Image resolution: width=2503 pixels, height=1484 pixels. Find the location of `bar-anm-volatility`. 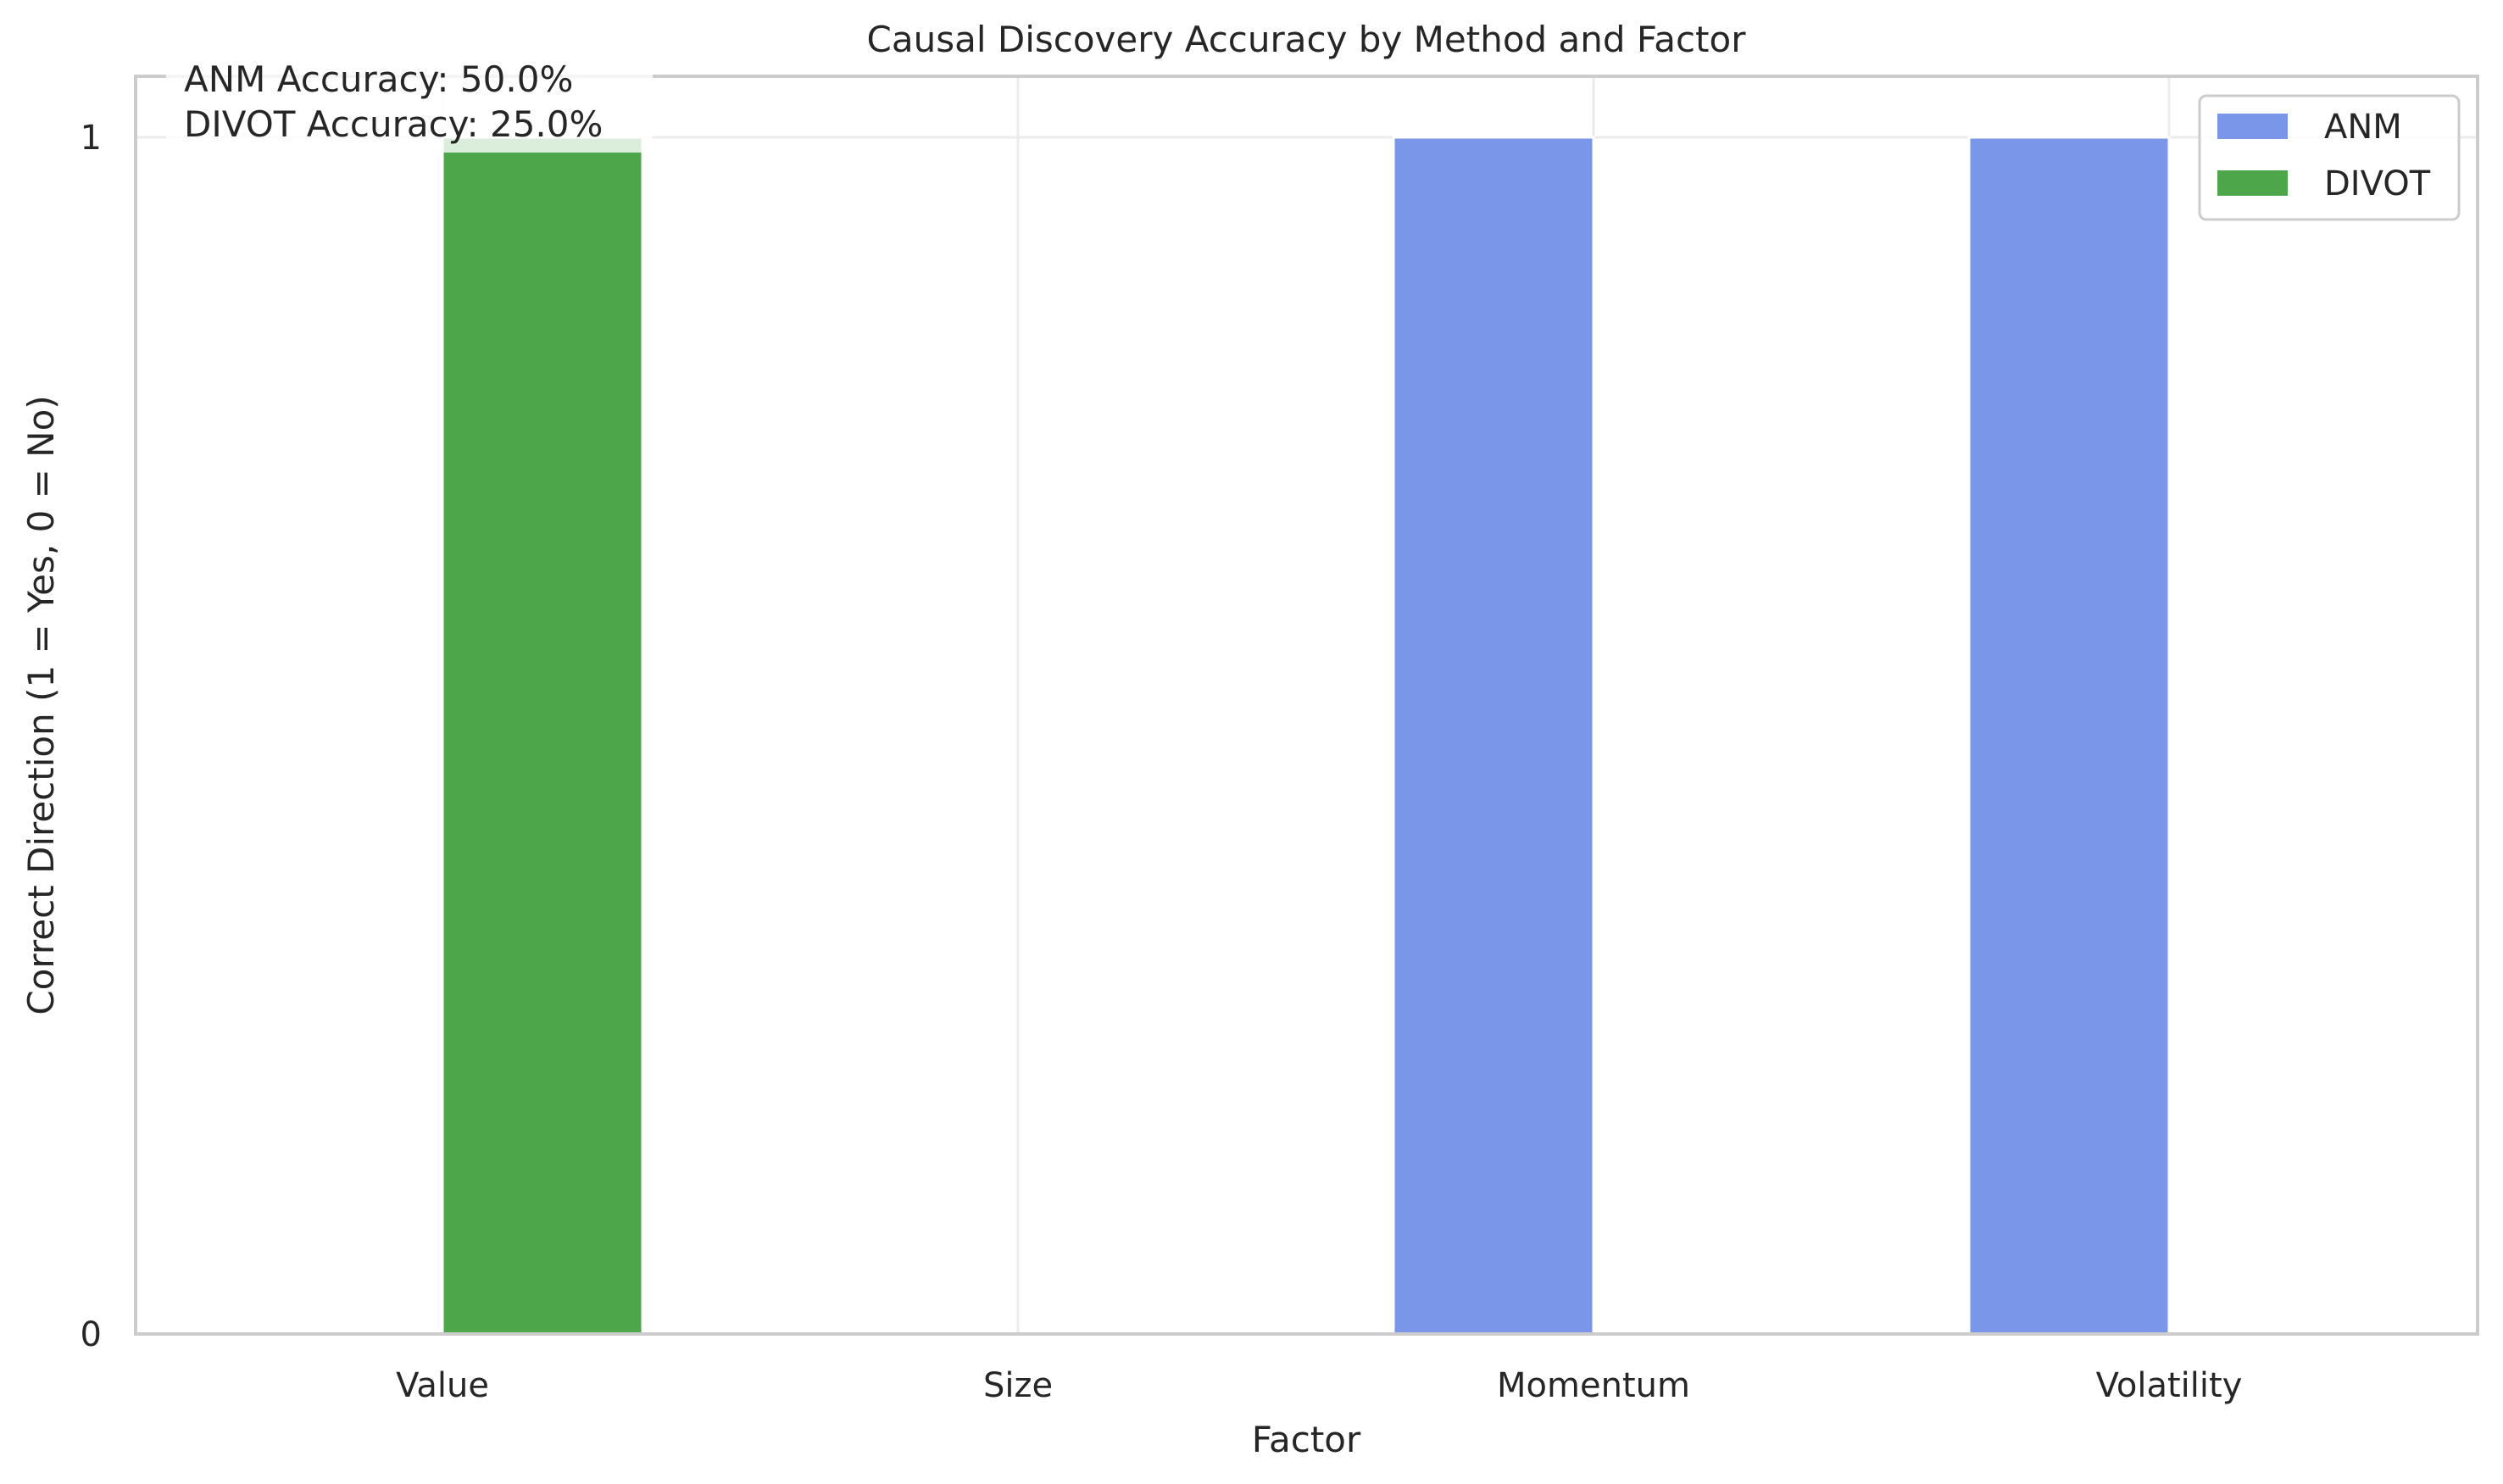

bar-anm-volatility is located at coordinates (2069, 736).